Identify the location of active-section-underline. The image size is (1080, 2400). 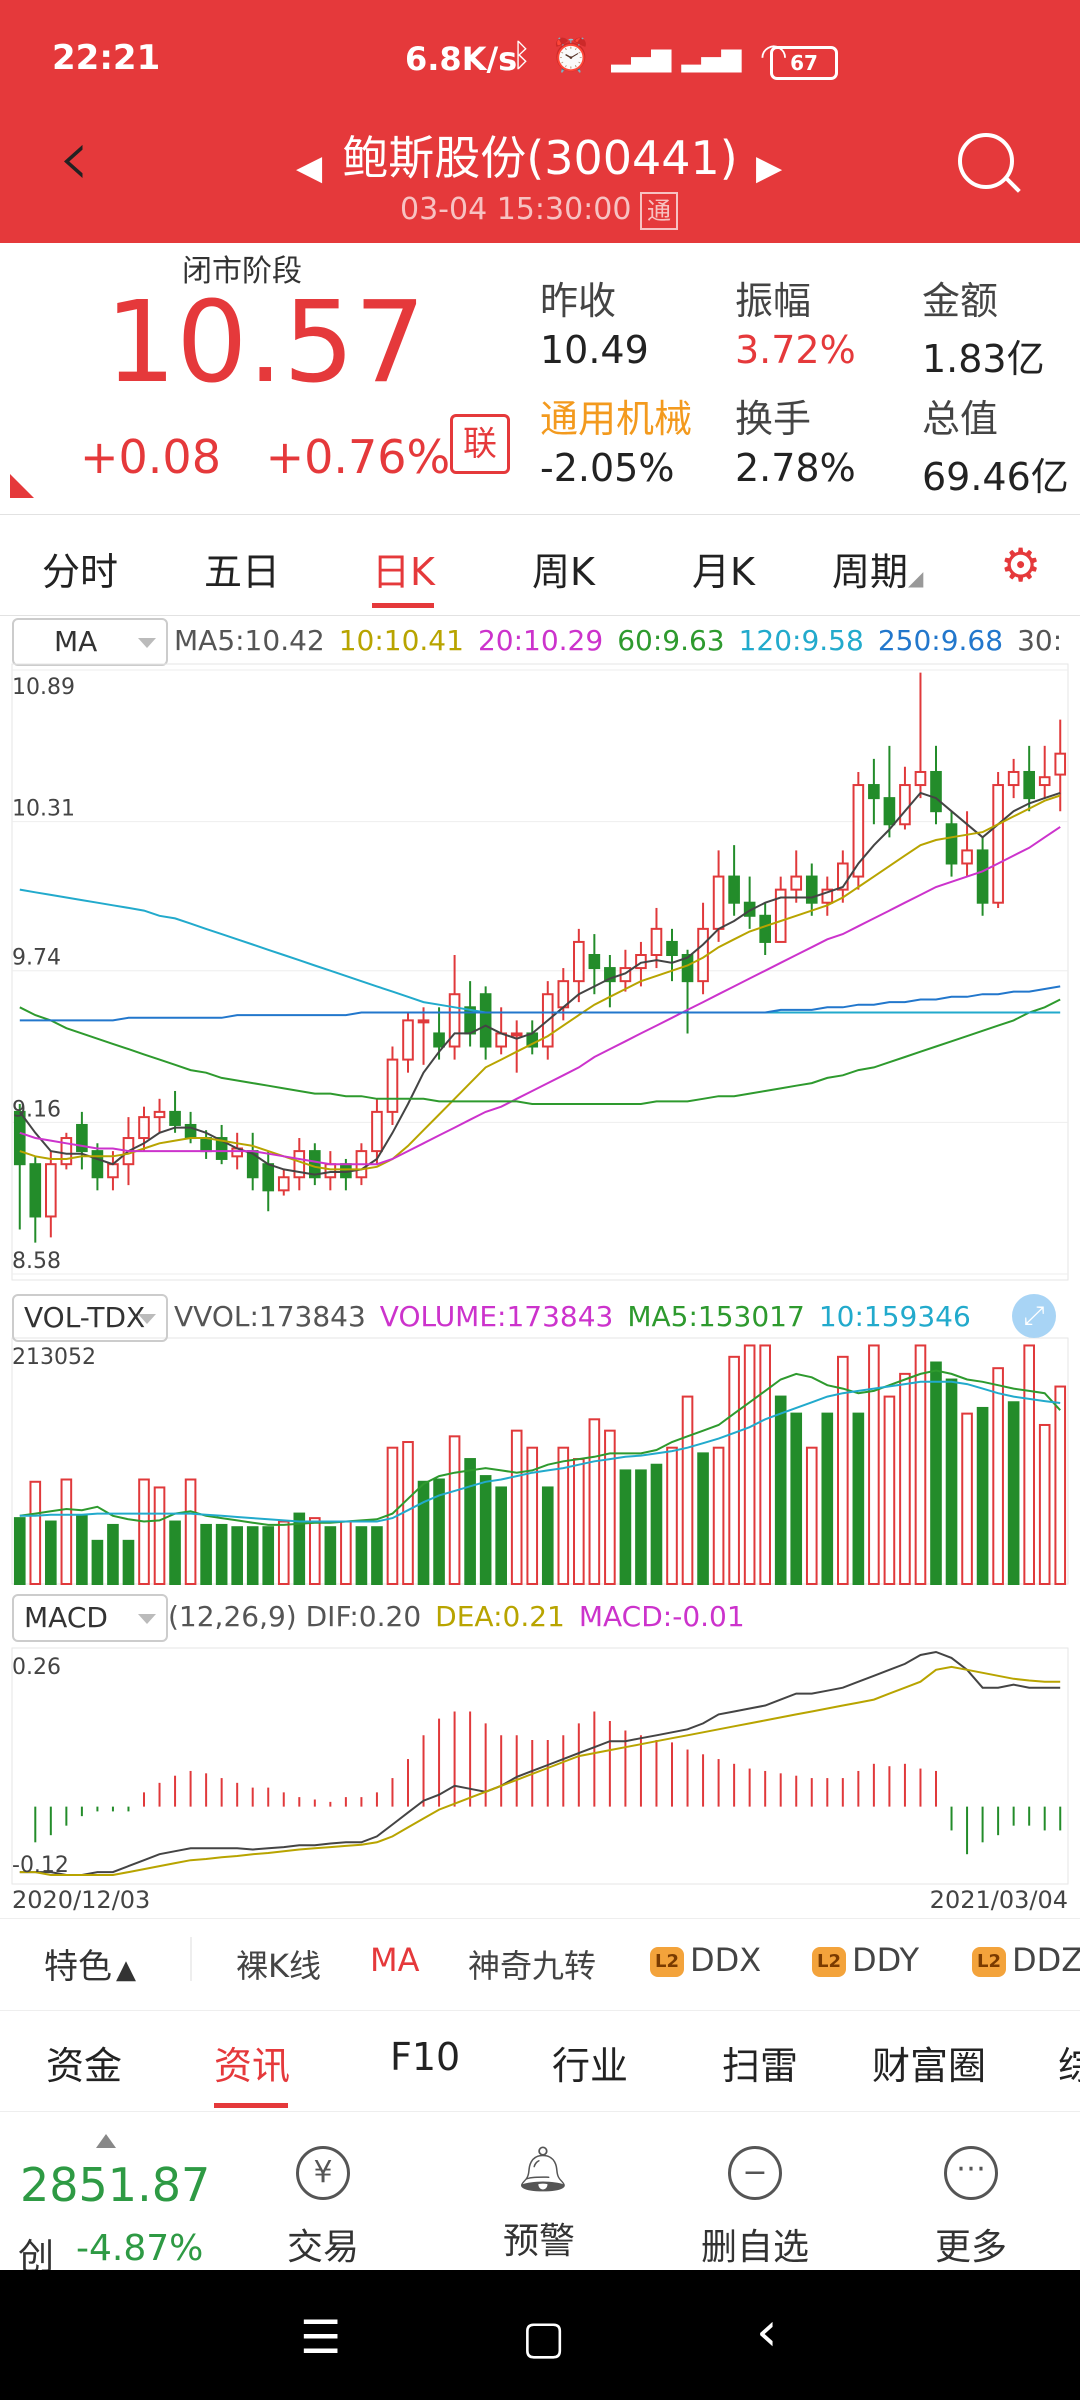
(251, 2105).